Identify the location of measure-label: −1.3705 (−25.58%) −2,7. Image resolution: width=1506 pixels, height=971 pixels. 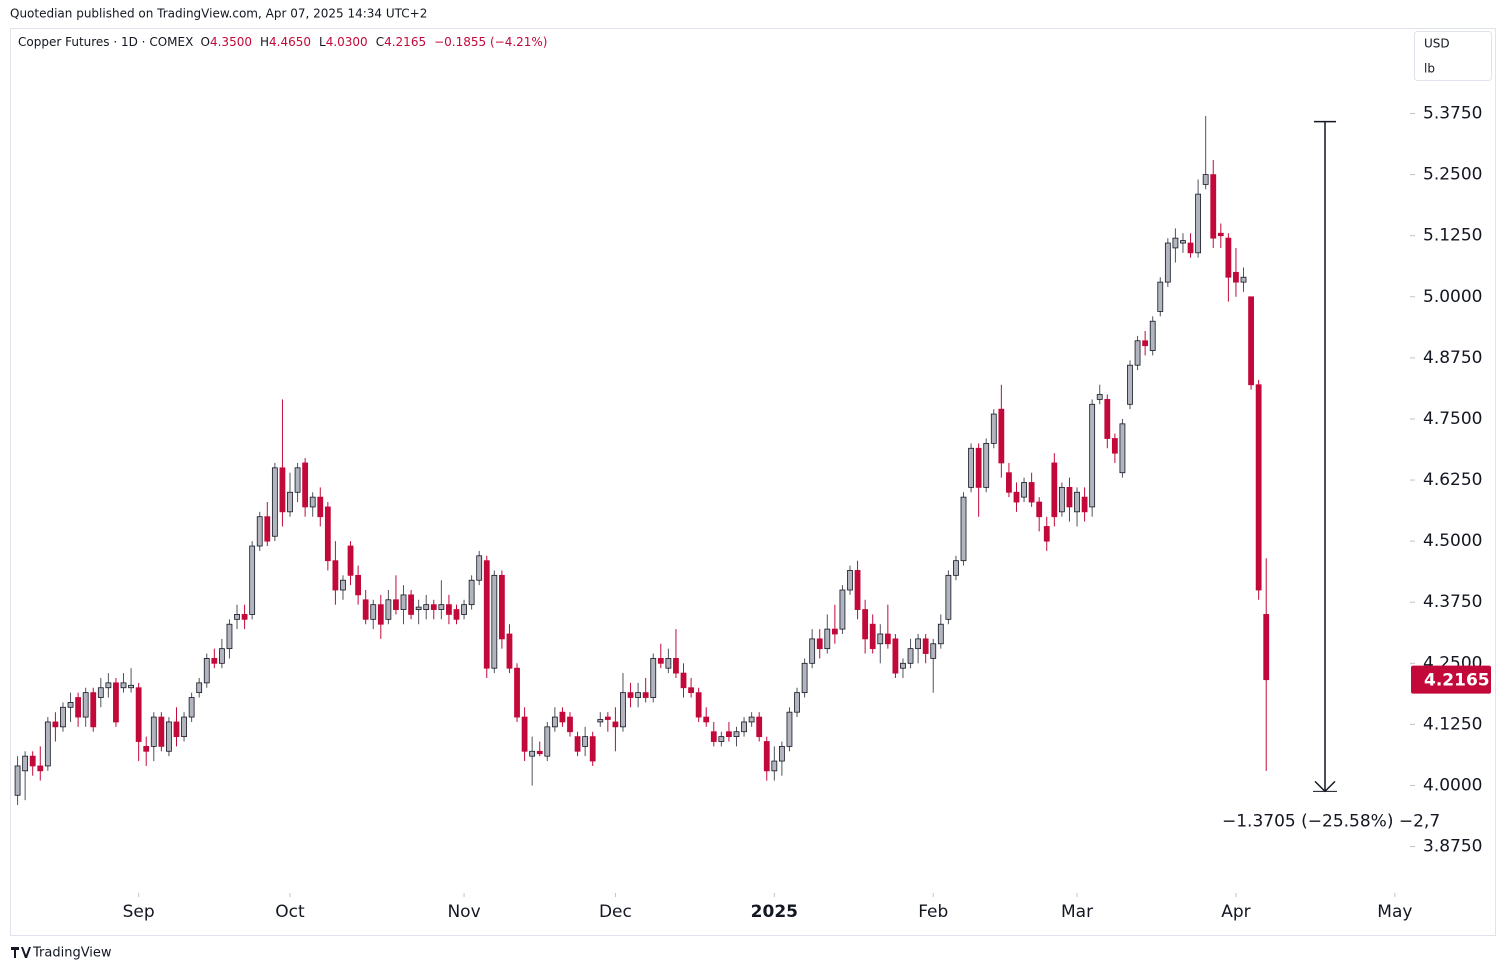
(1331, 821).